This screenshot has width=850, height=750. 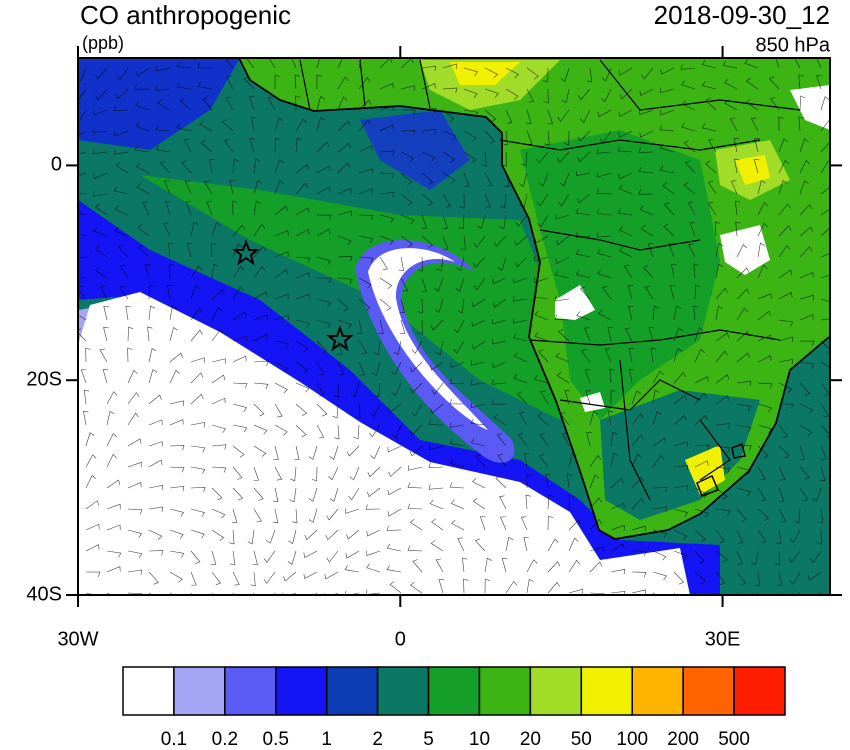 What do you see at coordinates (721, 469) in the screenshot?
I see `borders` at bounding box center [721, 469].